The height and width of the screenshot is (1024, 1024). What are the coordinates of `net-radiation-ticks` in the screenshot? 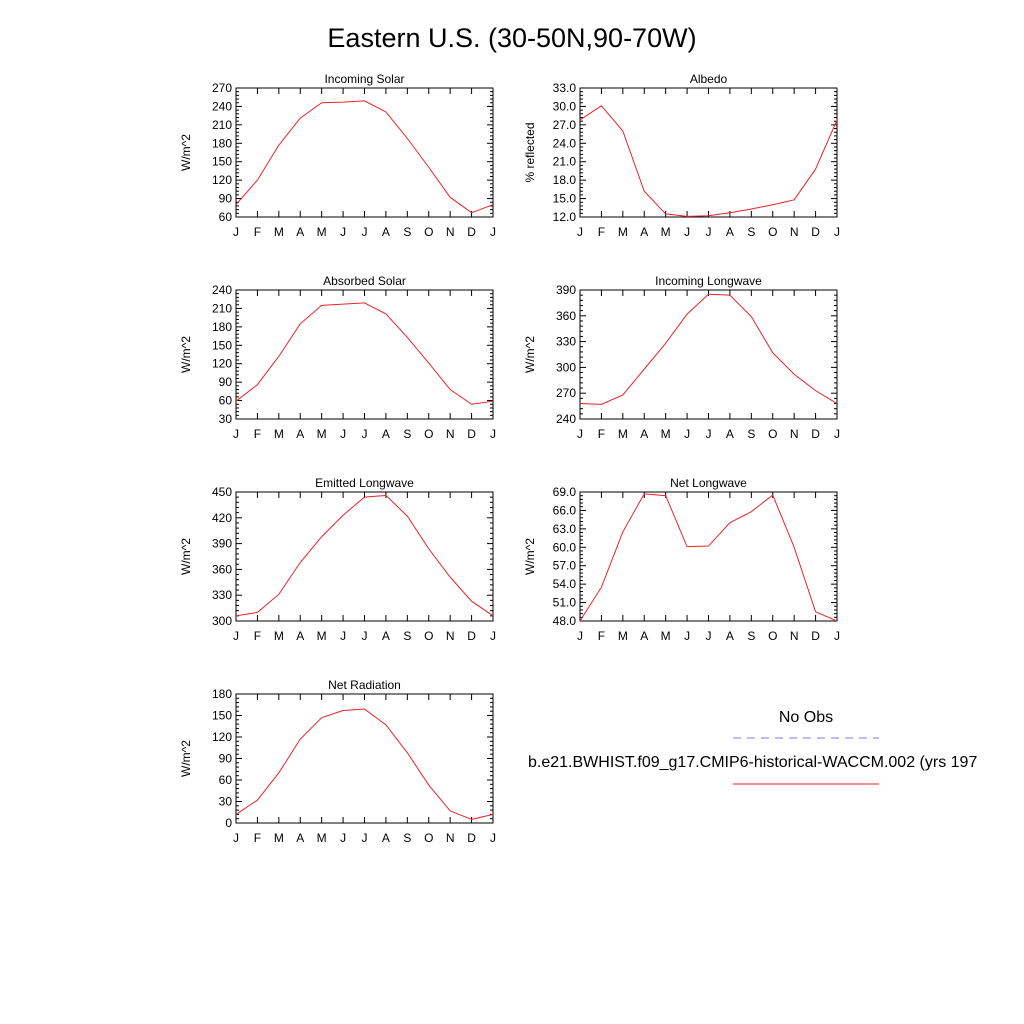 It's located at (364, 758).